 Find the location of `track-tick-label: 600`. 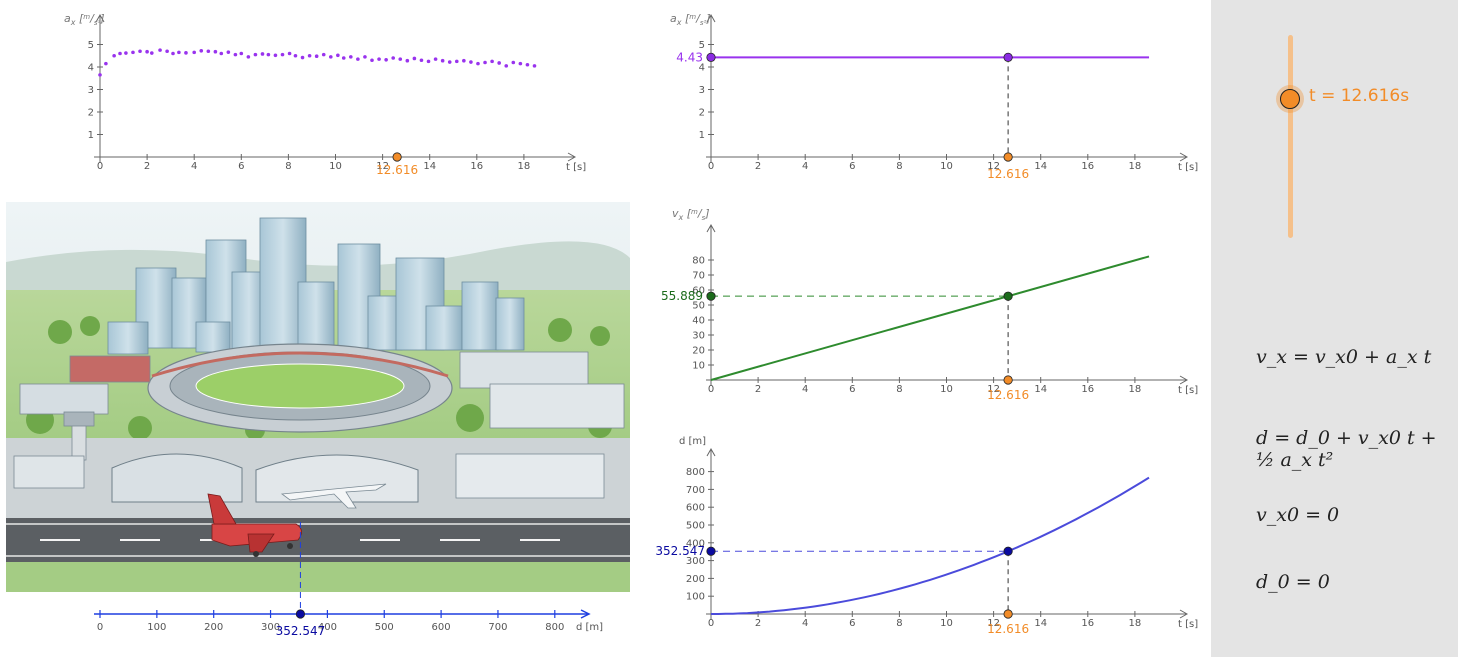

track-tick-label: 600 is located at coordinates (441, 627).